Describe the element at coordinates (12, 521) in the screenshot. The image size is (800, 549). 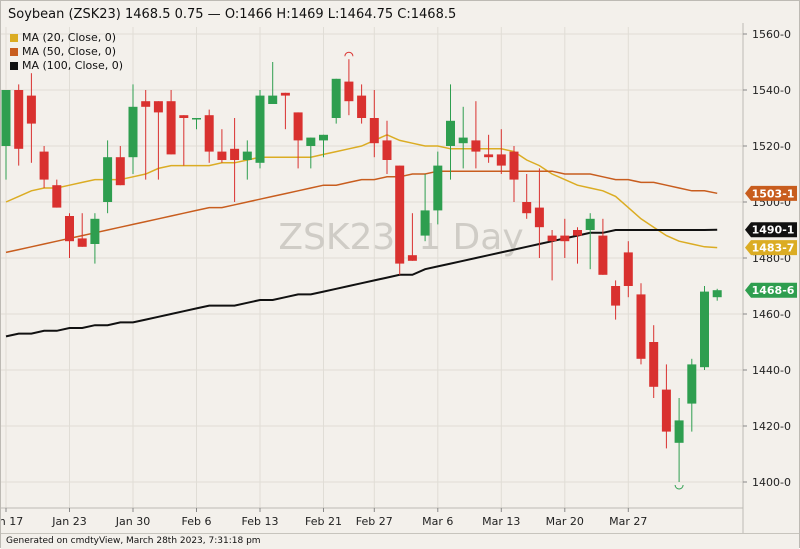
I see `x-tick-label: Jan 17` at that location.